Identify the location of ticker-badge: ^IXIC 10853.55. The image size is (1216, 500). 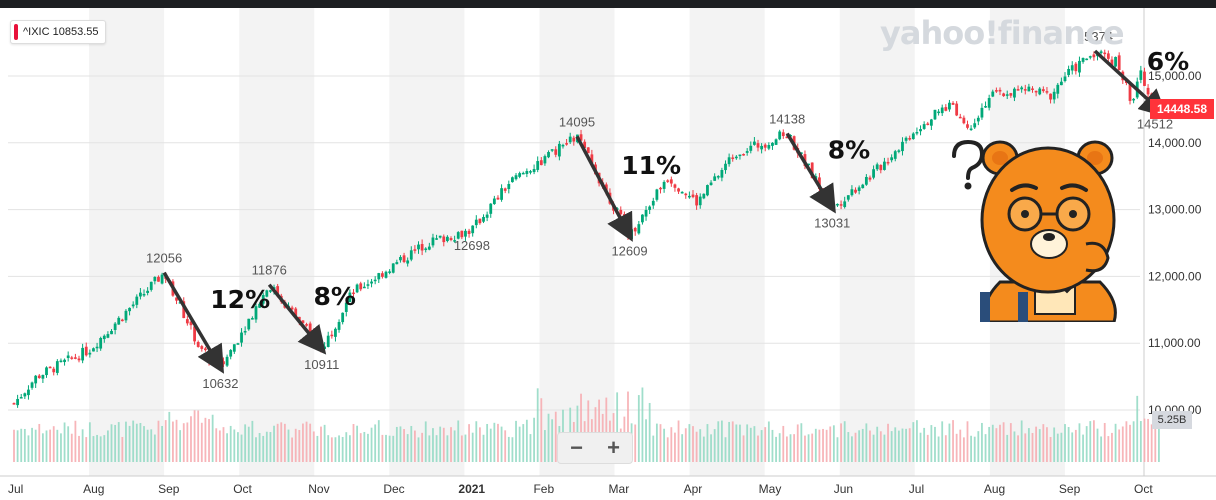
(58, 32).